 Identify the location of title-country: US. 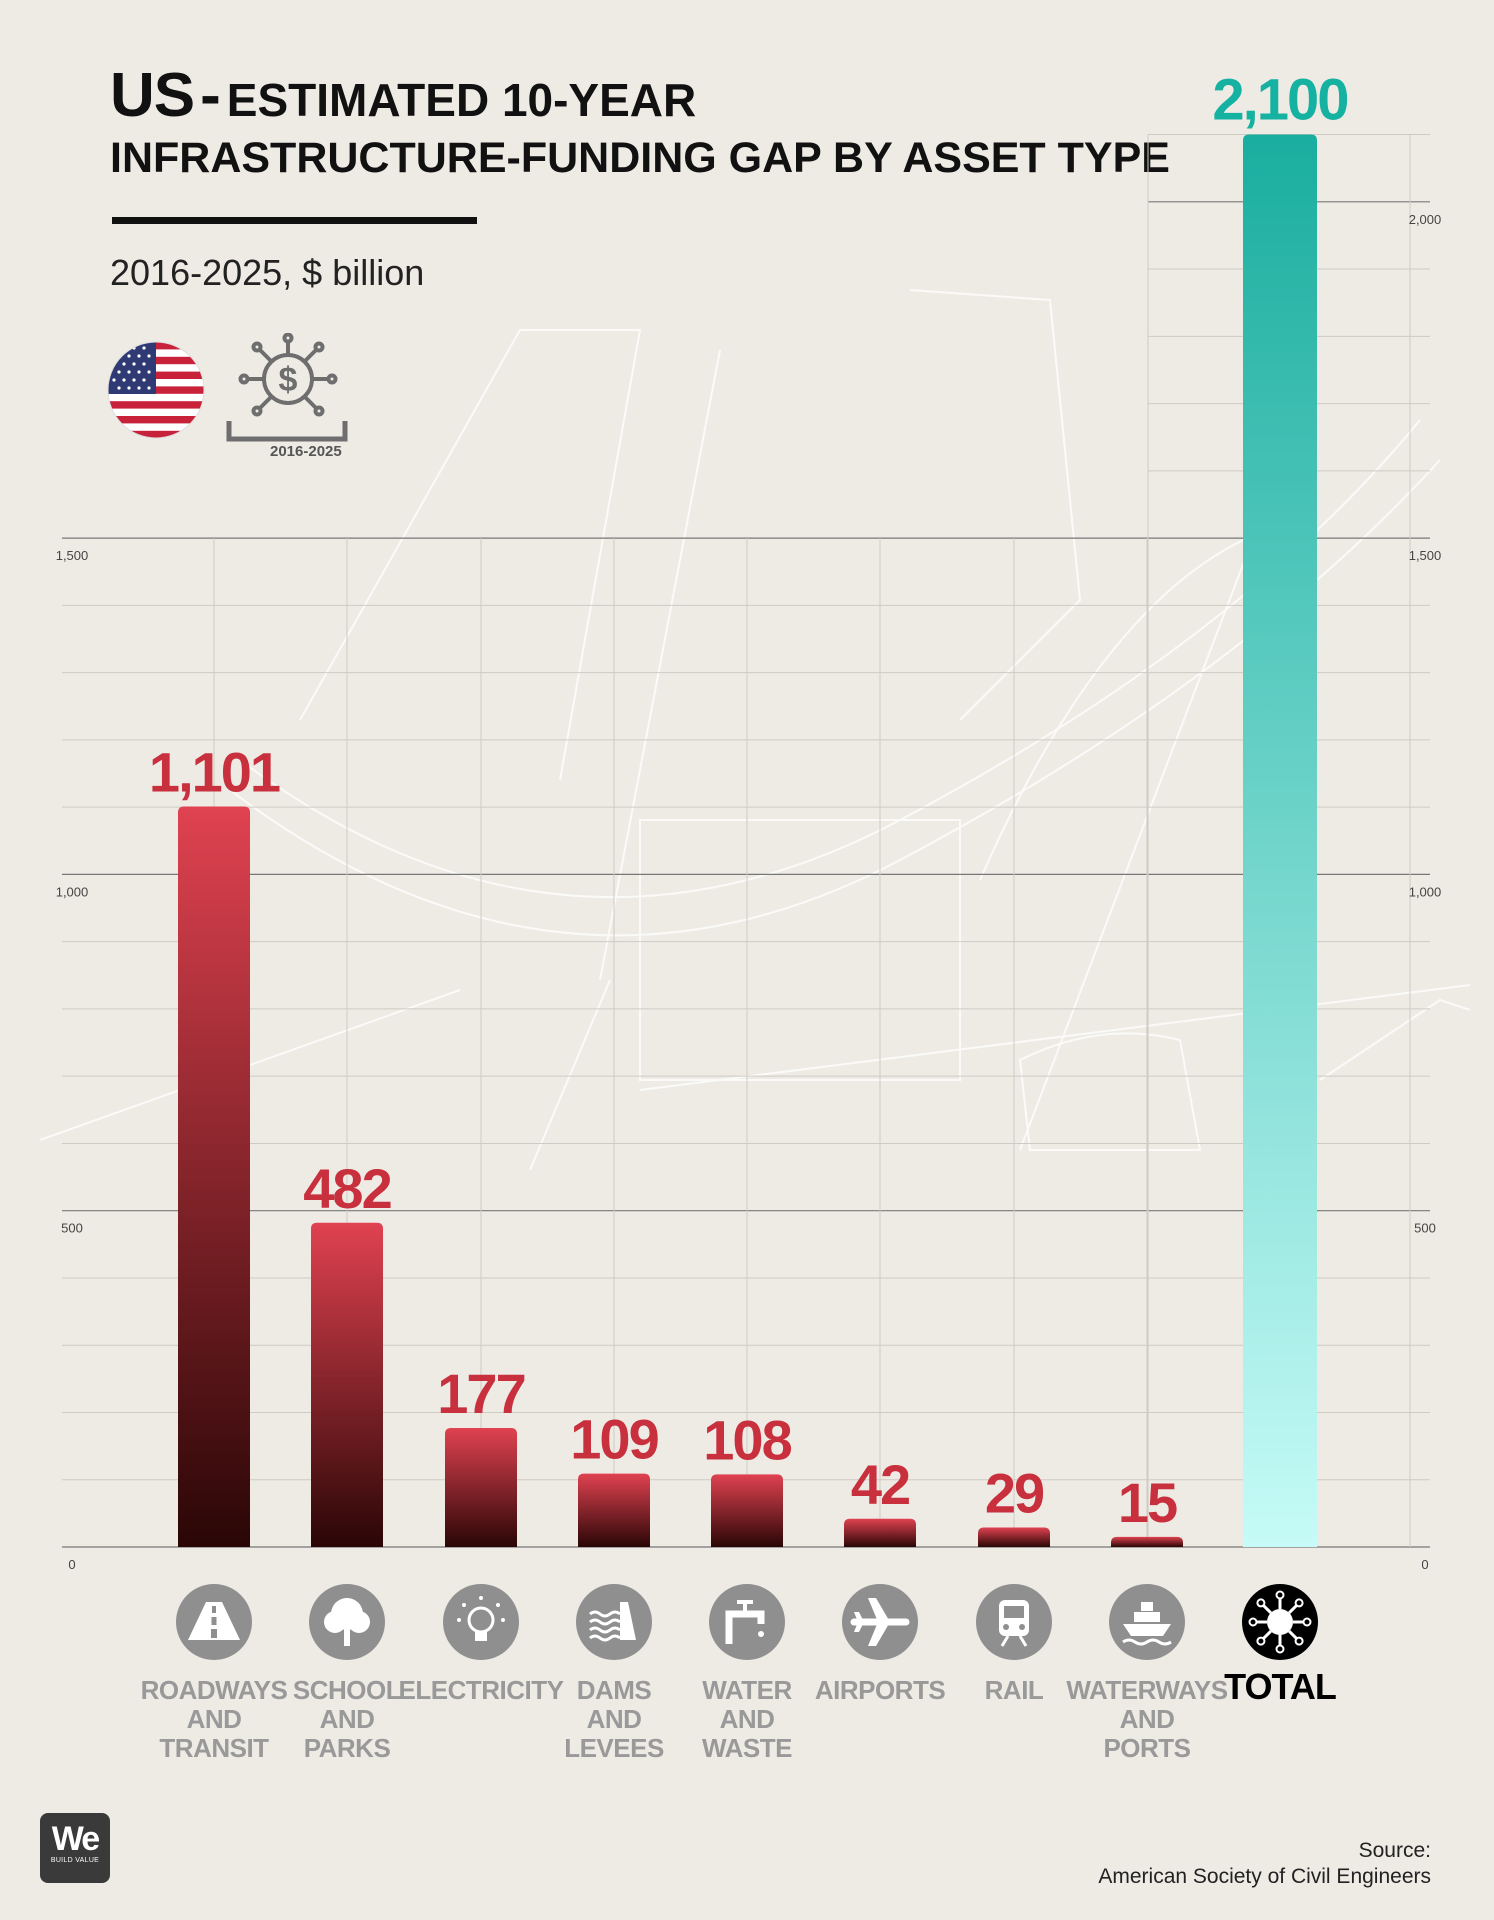
(152, 95).